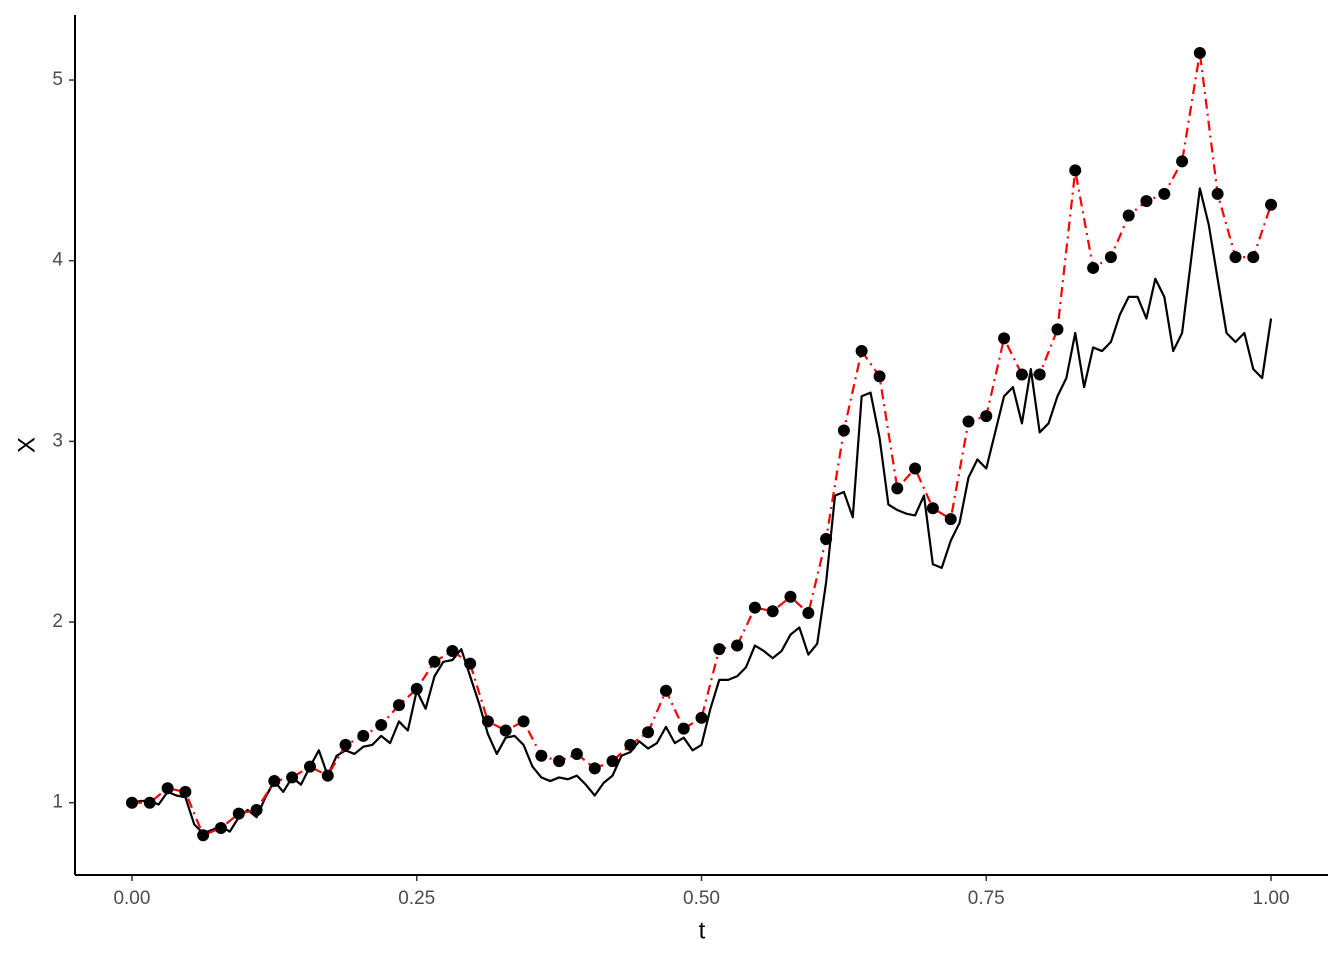 The height and width of the screenshot is (960, 1344). I want to click on x-tick-label: 0.50, so click(701, 898).